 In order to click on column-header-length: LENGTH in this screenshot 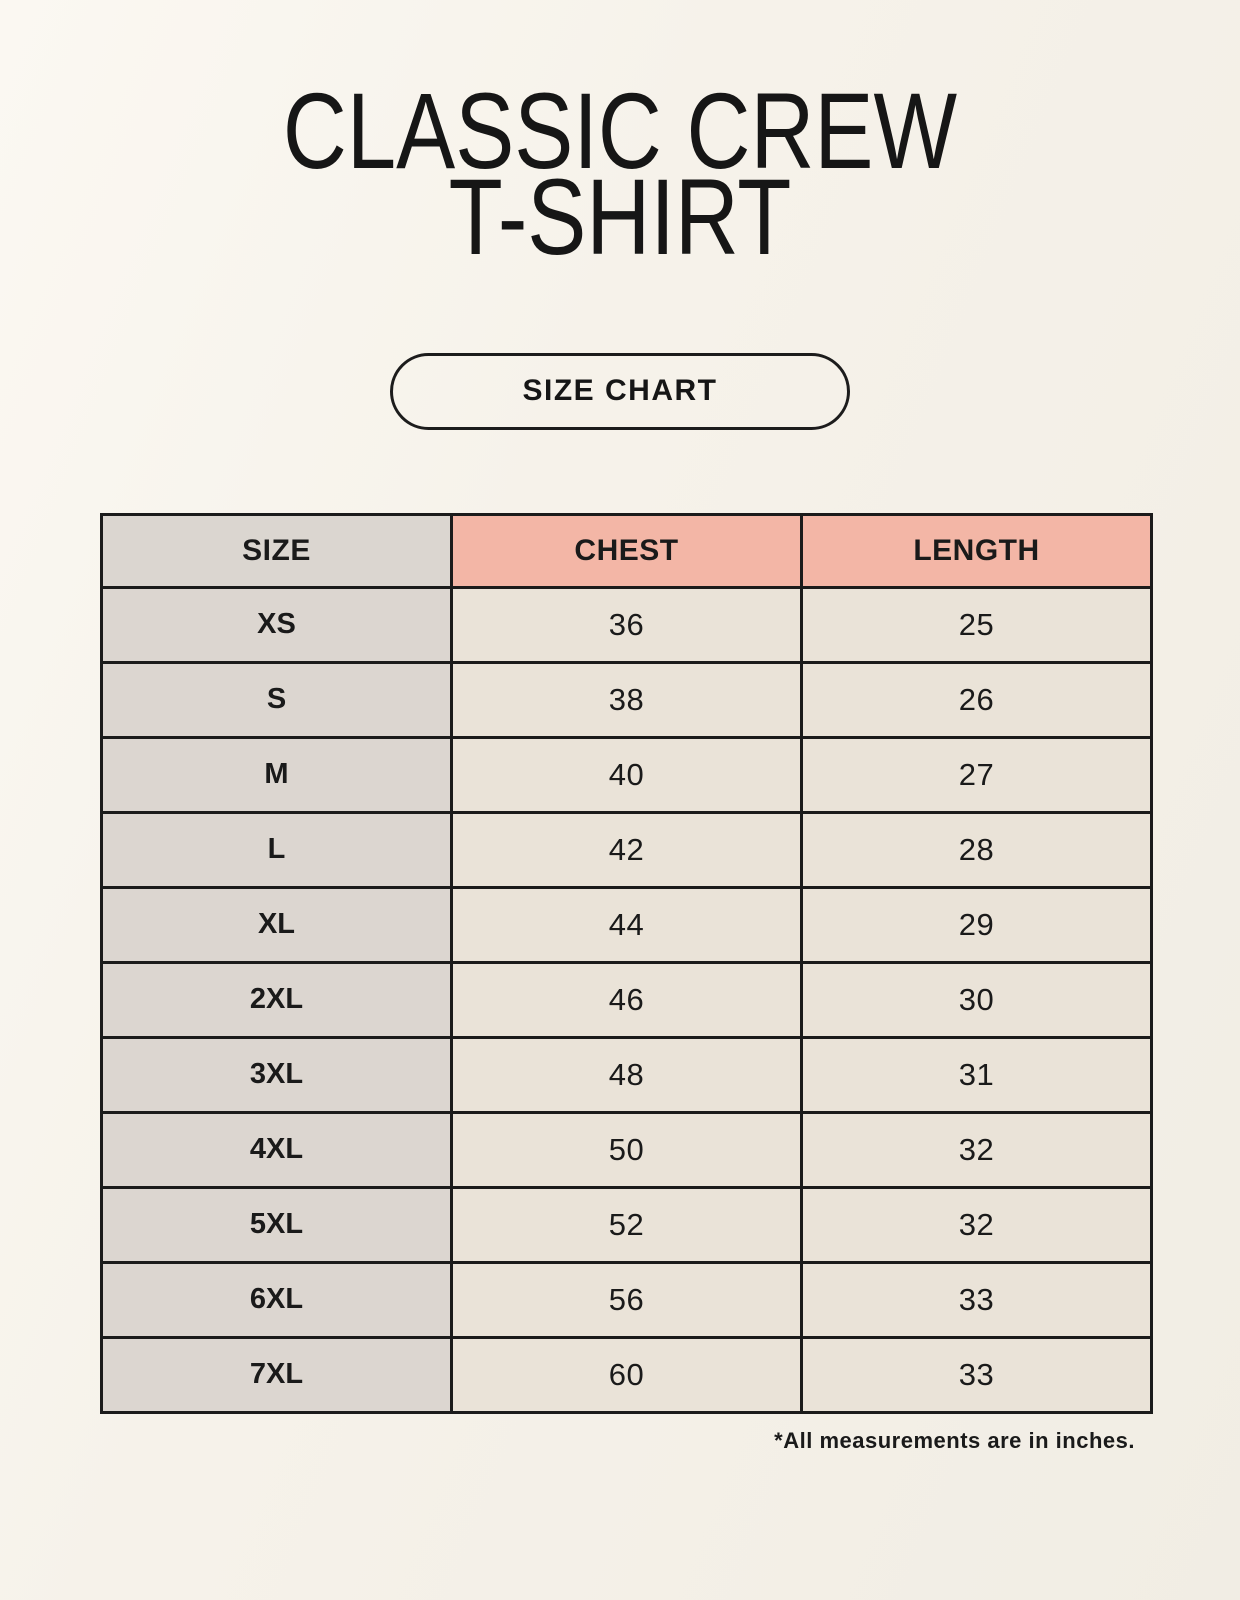, I will do `click(976, 550)`.